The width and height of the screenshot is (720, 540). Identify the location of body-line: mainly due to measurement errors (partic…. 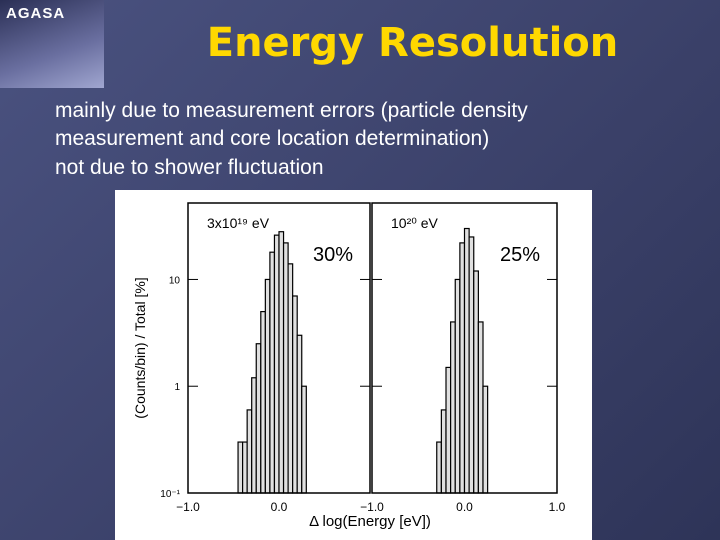
(291, 110).